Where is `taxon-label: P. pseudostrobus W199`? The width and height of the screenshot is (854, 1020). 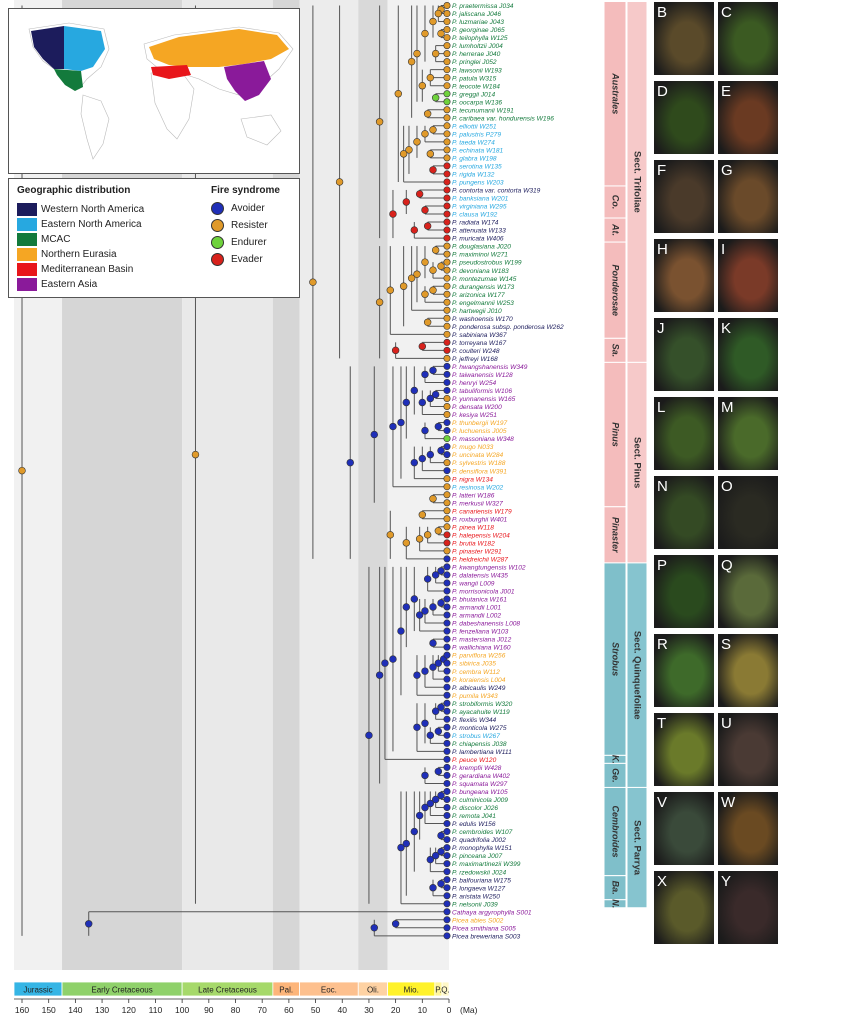
taxon-label: P. pseudostrobus W199 is located at coordinates (487, 263).